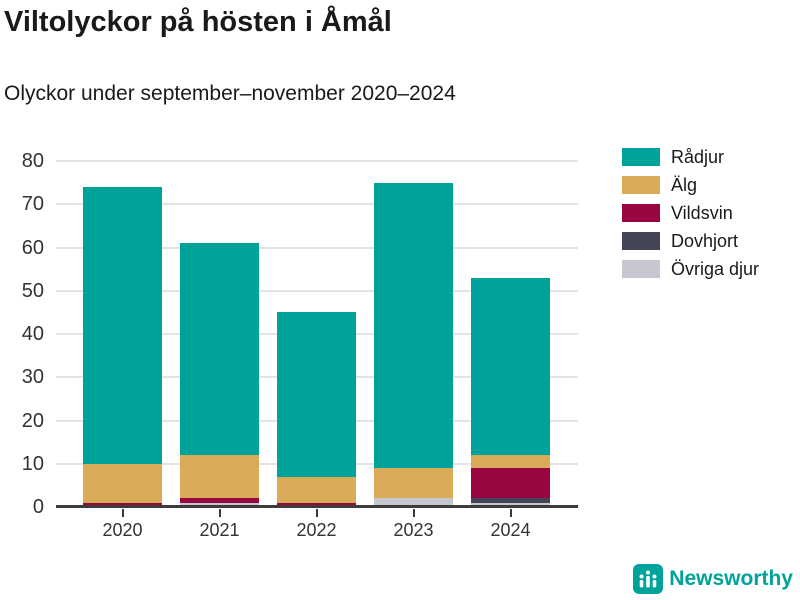  What do you see at coordinates (32, 204) in the screenshot?
I see `y-axis-label-70: 70` at bounding box center [32, 204].